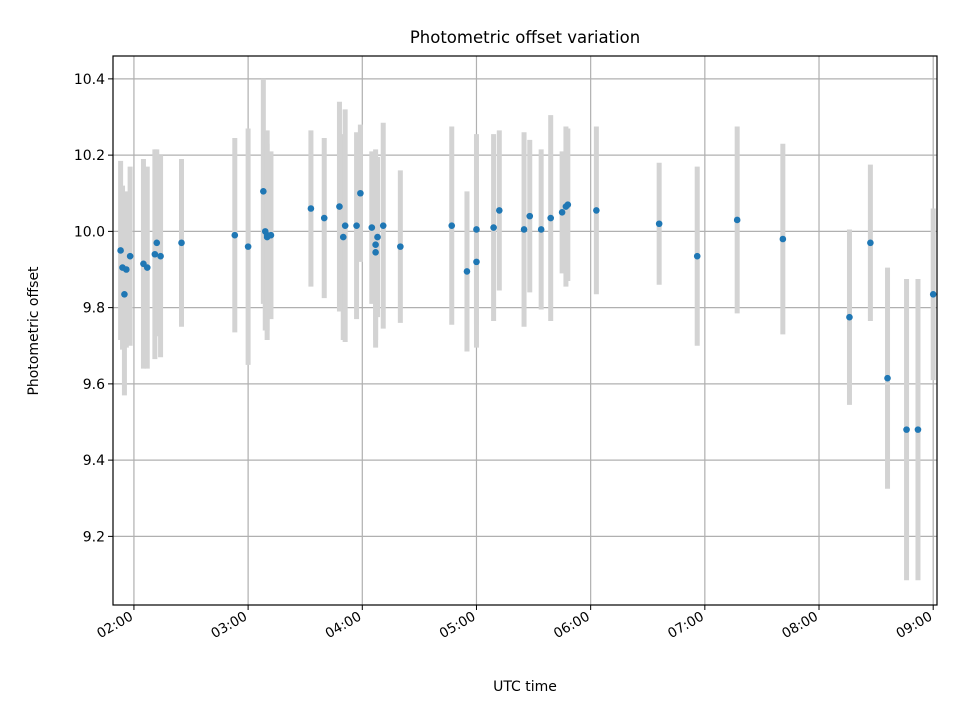  I want to click on y-axis-ticks: 9.2 9.4 9.6 9.8 10.0 10.2 10.4, so click(93, 308).